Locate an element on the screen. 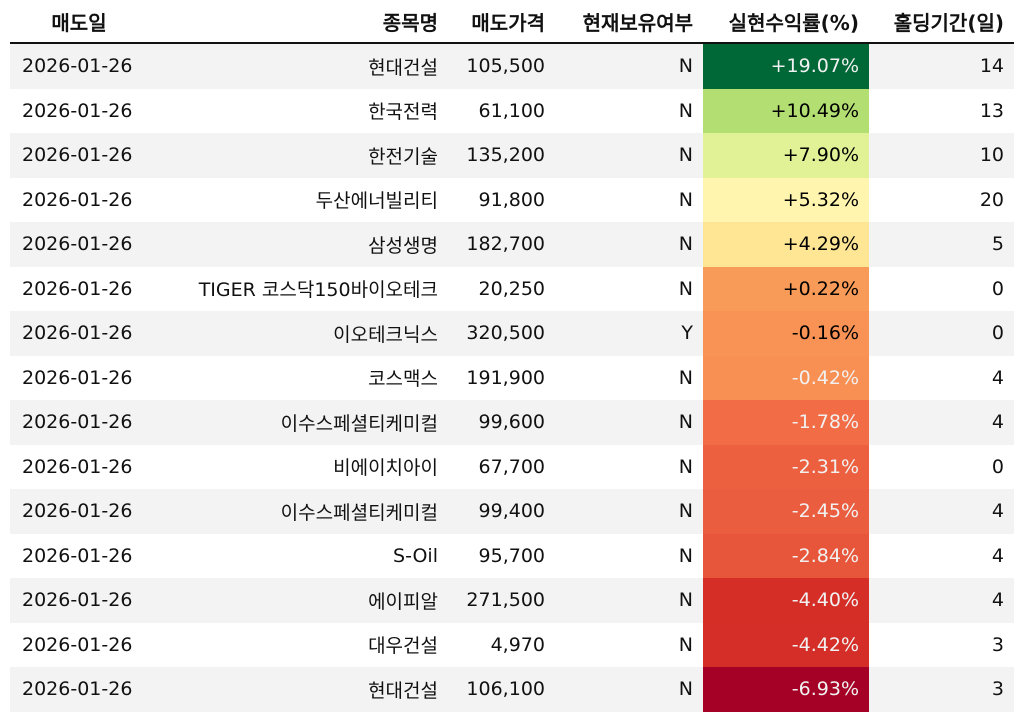 This screenshot has height=712, width=1024. cell-stock-name: 한국전력 is located at coordinates (403, 112).